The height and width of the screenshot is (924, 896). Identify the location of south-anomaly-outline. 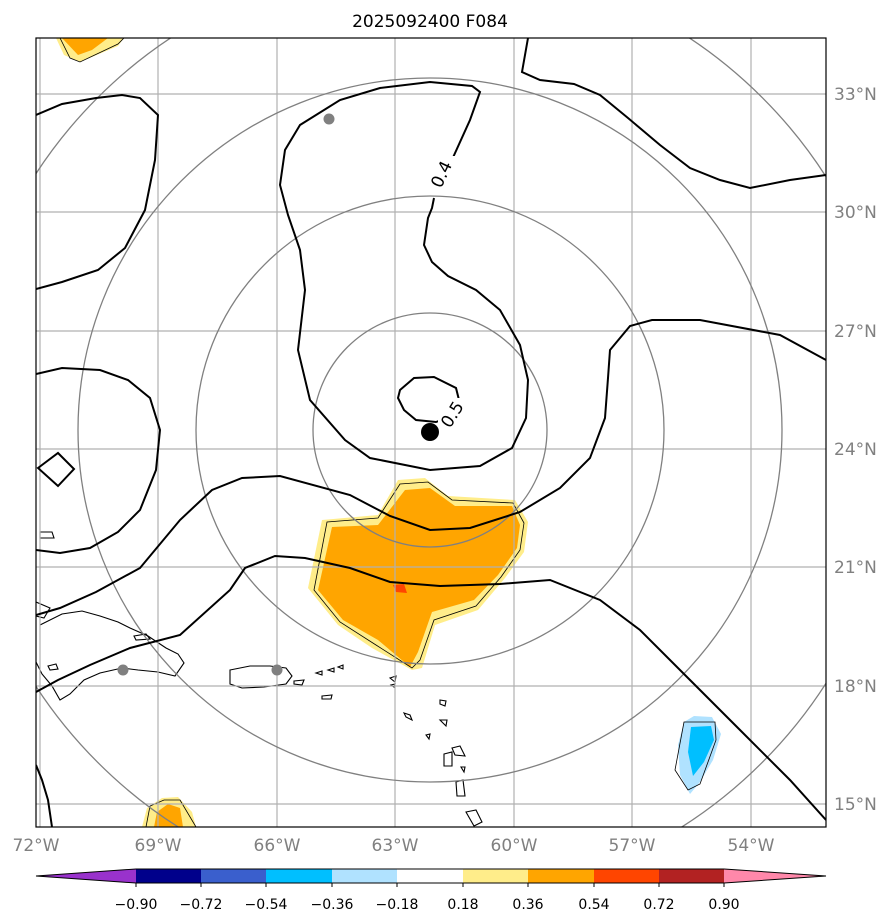
(171, 813).